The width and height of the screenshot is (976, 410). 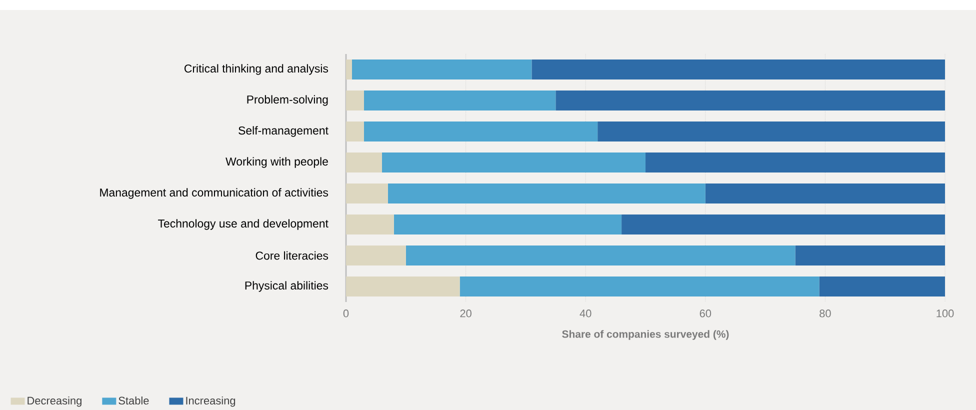 What do you see at coordinates (586, 314) in the screenshot?
I see `x-tick-label: 40` at bounding box center [586, 314].